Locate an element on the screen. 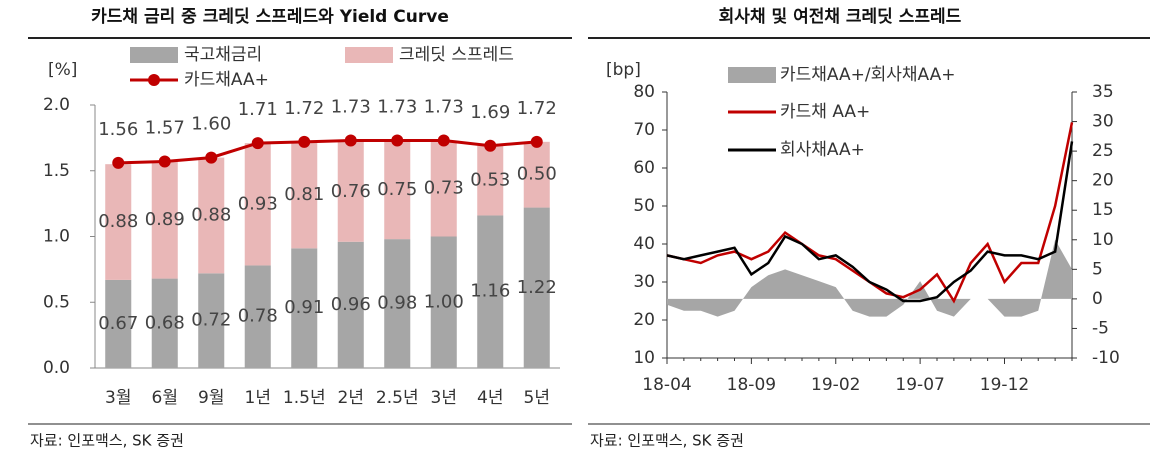  value-label: 0.73 is located at coordinates (444, 188).